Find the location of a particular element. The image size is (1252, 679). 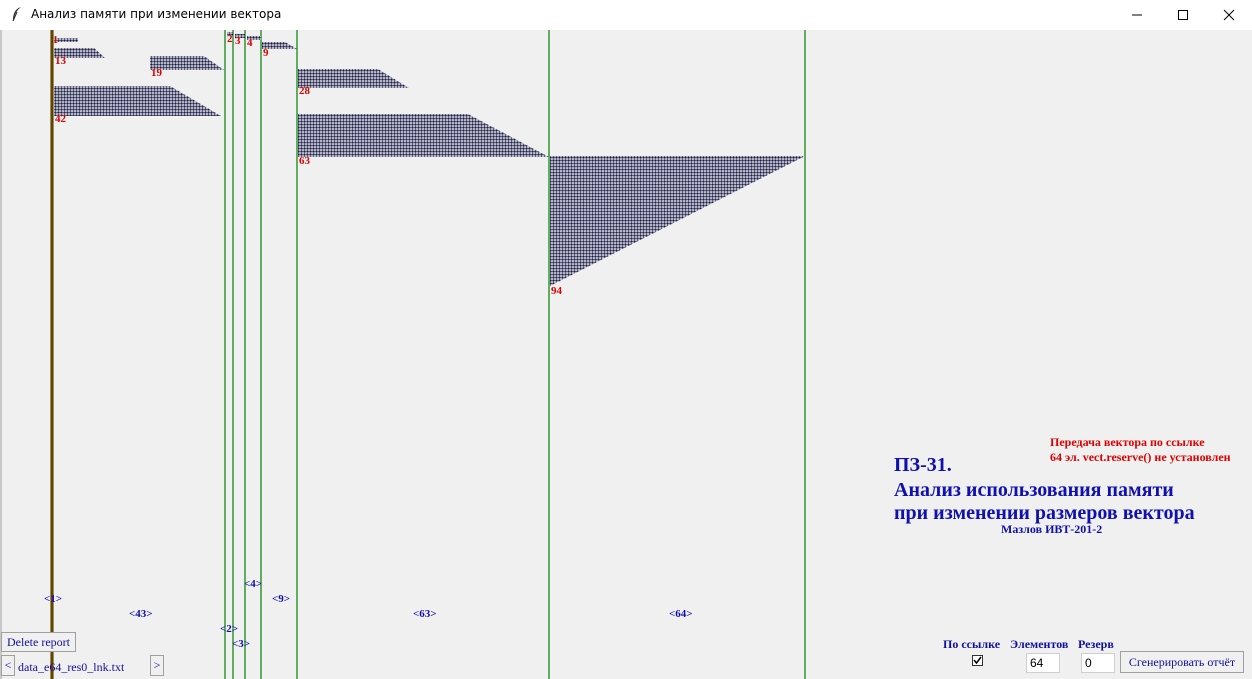

by-ref-checkbox is located at coordinates (977, 660).